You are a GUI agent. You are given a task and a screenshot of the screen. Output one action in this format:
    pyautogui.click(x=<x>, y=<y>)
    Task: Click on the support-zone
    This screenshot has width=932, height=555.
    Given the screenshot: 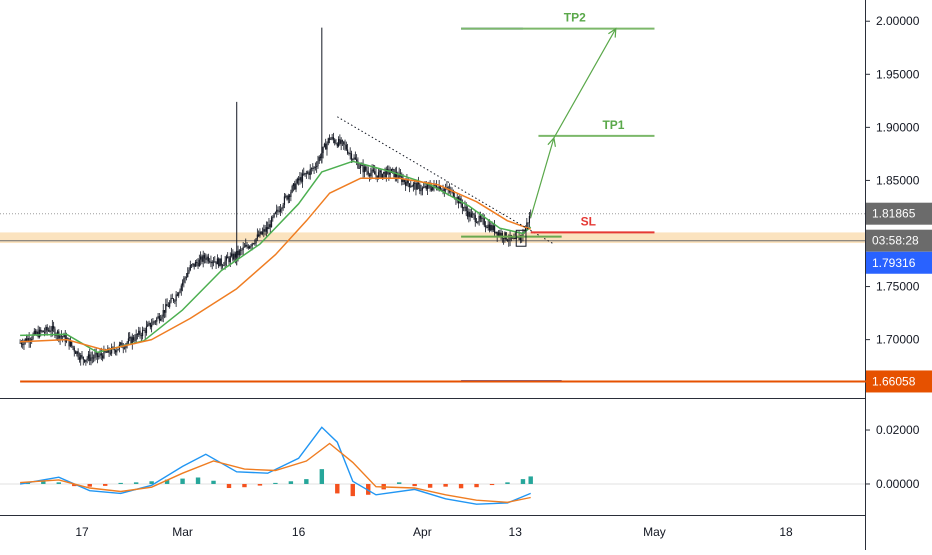 What is the action you would take?
    pyautogui.click(x=432, y=238)
    